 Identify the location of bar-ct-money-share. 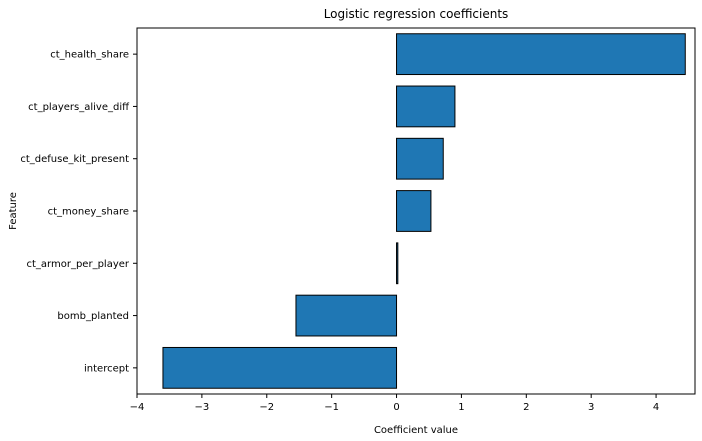
(414, 211).